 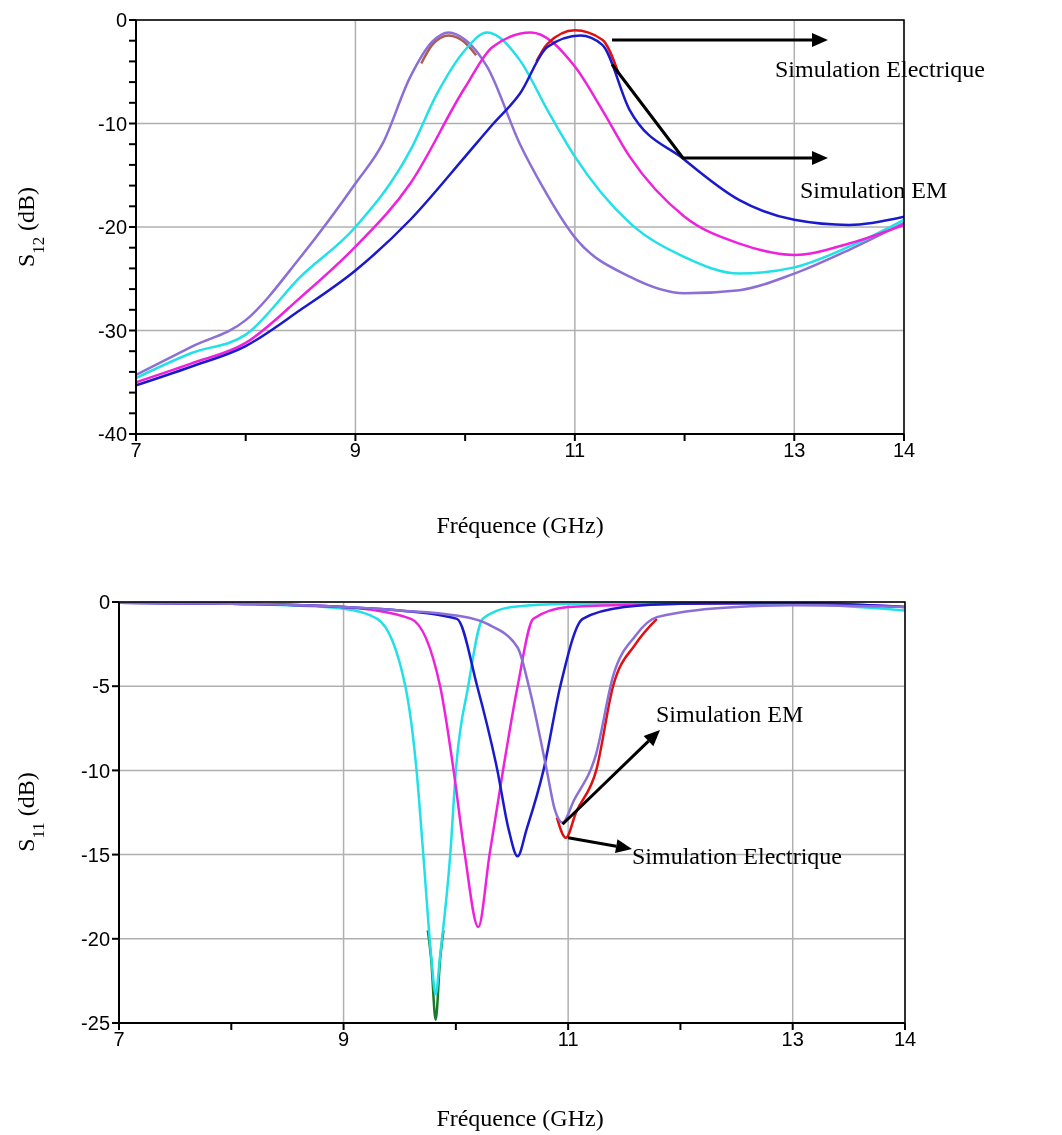 What do you see at coordinates (101, 686) in the screenshot?
I see `y-tick-label: -5` at bounding box center [101, 686].